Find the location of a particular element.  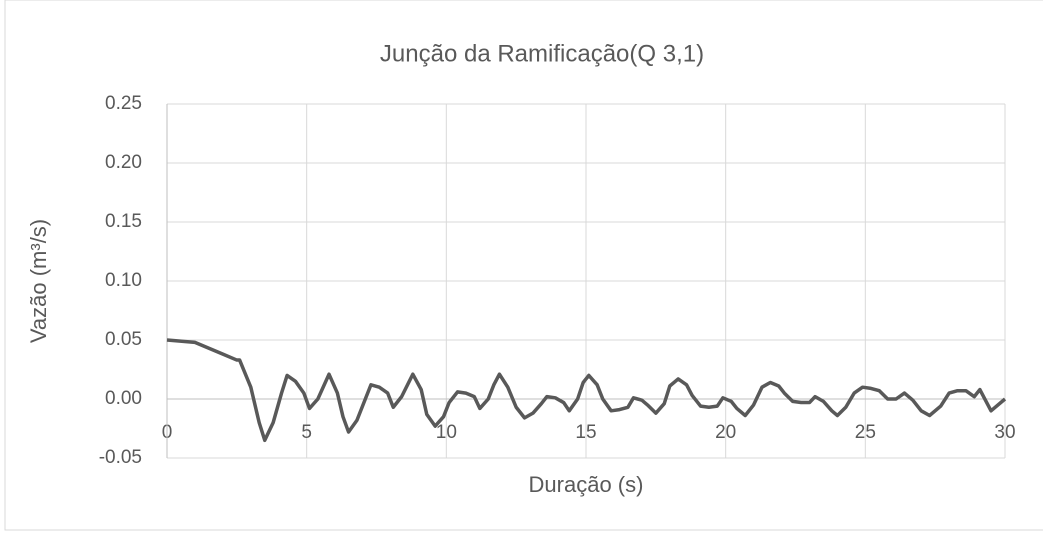

chart-title: Junção da Ramificação(Q 3,1) is located at coordinates (542, 53).